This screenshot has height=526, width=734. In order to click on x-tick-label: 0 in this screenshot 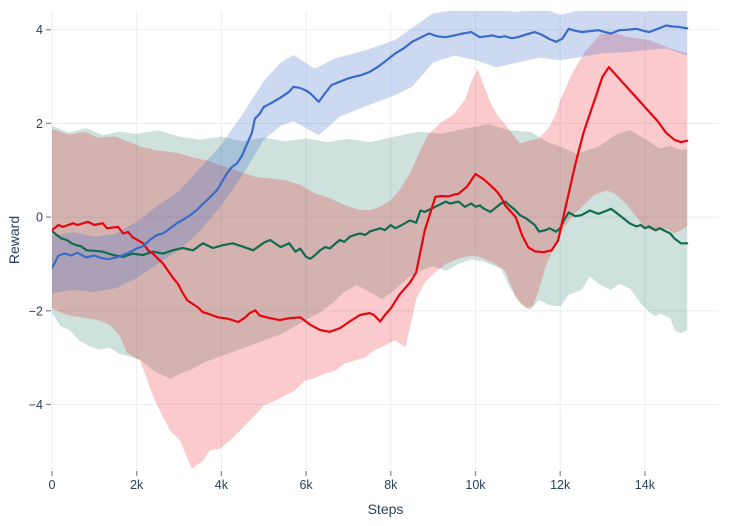, I will do `click(52, 485)`.